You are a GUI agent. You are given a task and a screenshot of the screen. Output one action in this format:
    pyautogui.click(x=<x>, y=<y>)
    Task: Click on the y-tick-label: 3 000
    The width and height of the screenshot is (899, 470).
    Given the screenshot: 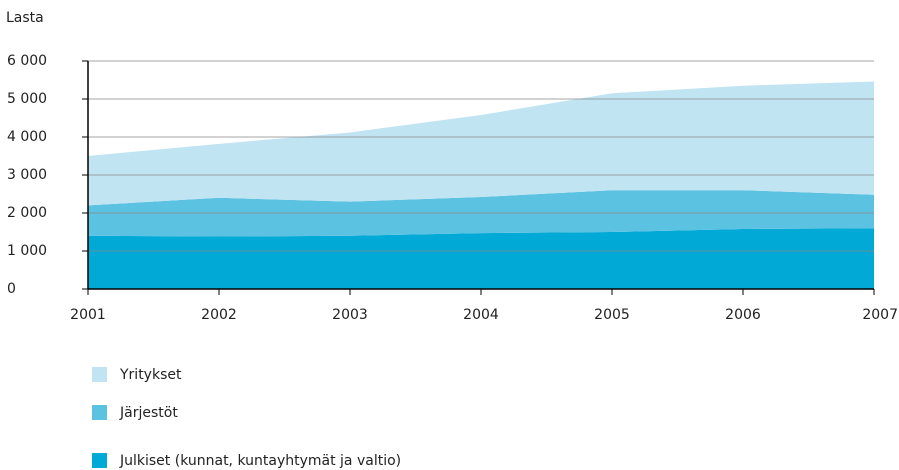 What is the action you would take?
    pyautogui.click(x=27, y=175)
    